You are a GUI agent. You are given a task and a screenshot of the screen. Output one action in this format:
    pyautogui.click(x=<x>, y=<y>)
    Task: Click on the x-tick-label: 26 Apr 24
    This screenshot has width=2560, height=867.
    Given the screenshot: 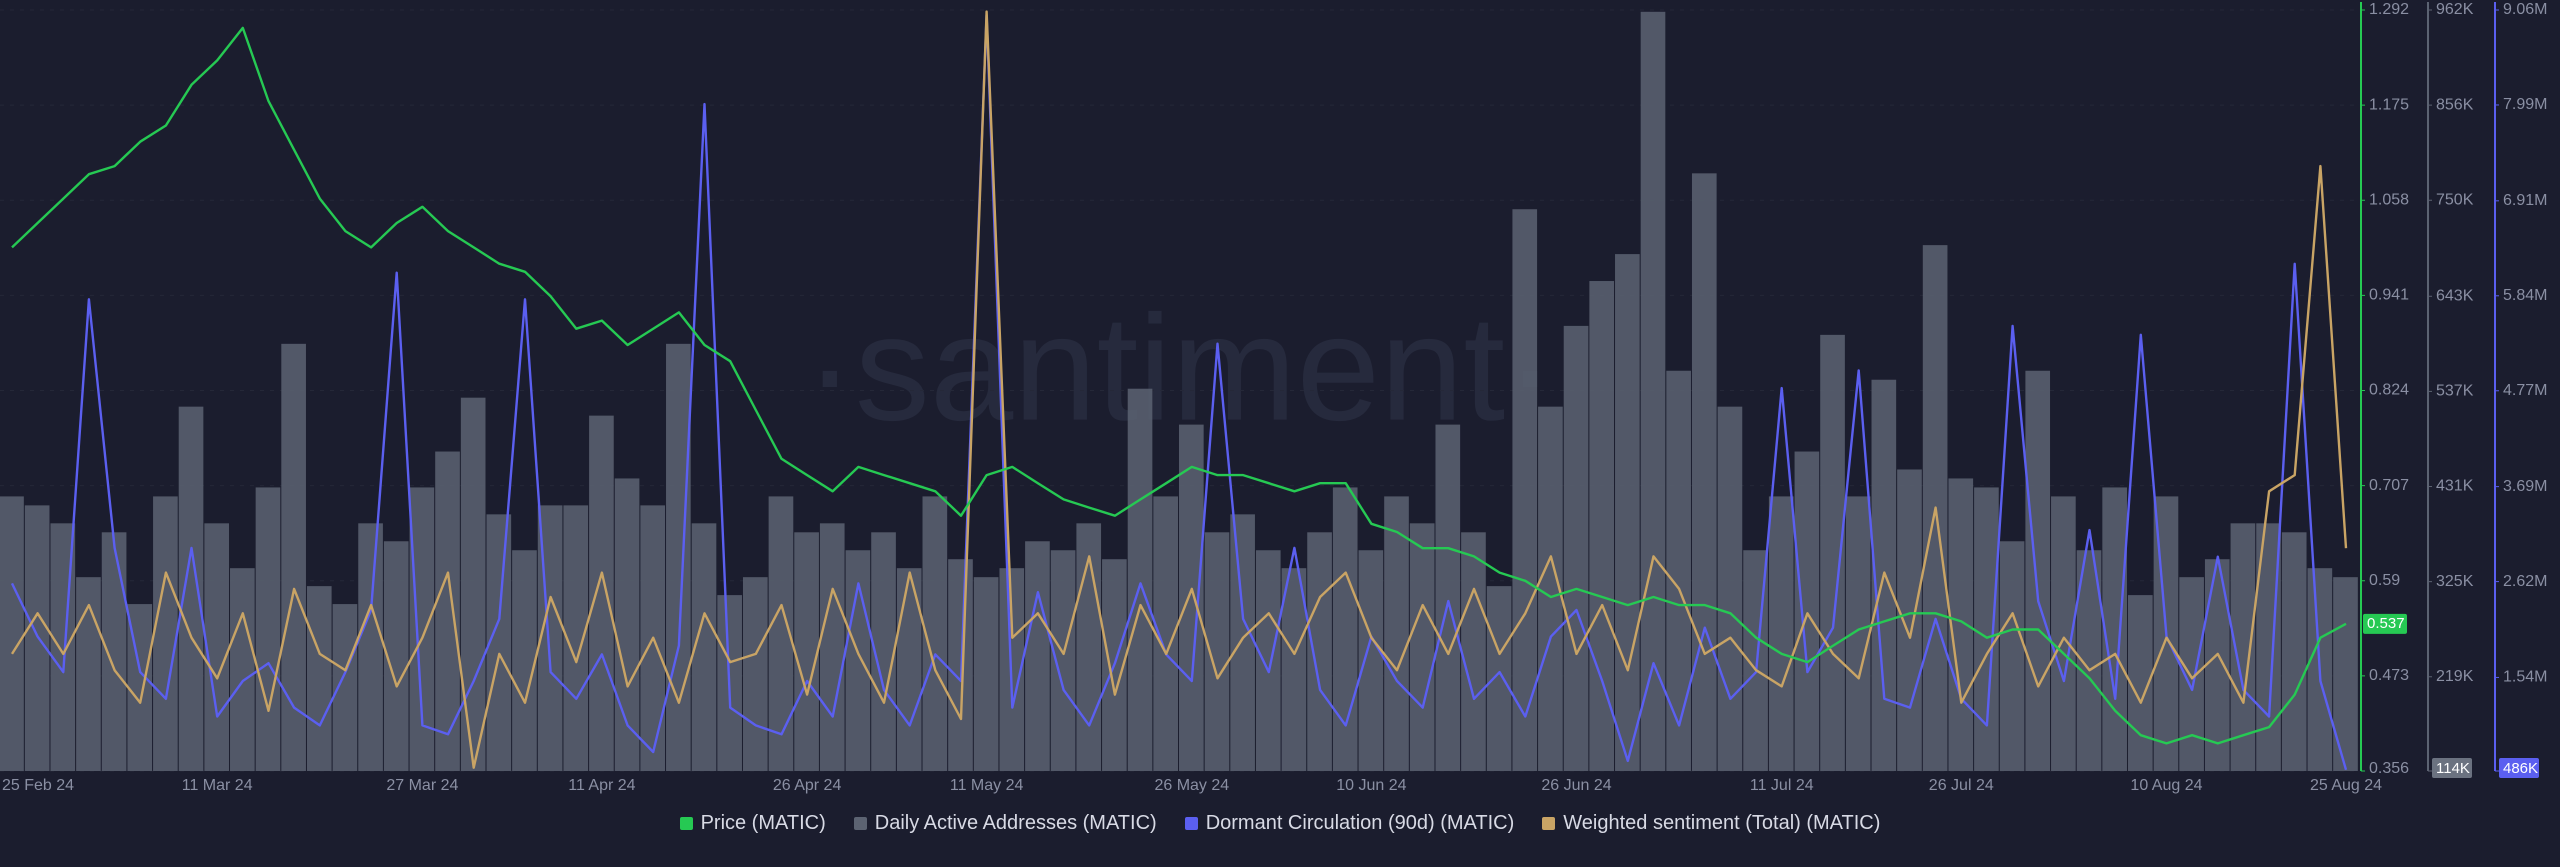 What is the action you would take?
    pyautogui.click(x=807, y=785)
    